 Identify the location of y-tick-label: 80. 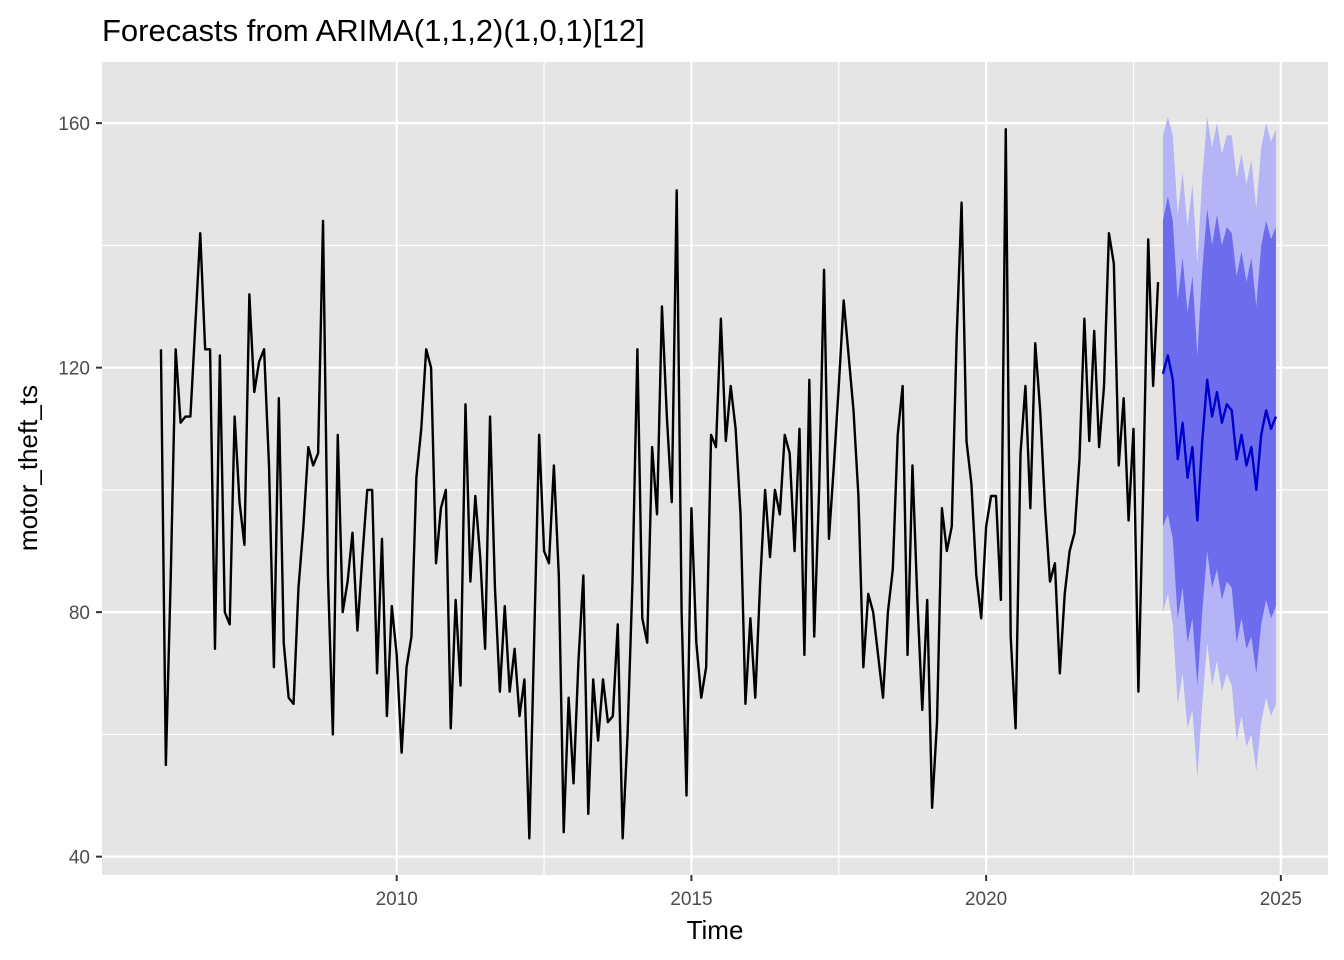
(79, 613).